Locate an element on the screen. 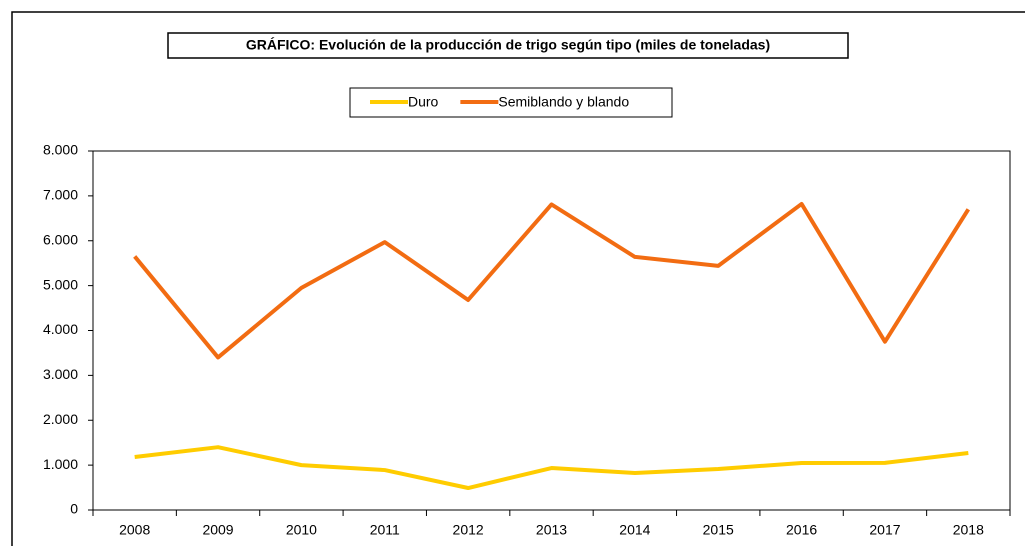 This screenshot has height=551, width=1025. y-tick-label: 2.000 is located at coordinates (60, 419).